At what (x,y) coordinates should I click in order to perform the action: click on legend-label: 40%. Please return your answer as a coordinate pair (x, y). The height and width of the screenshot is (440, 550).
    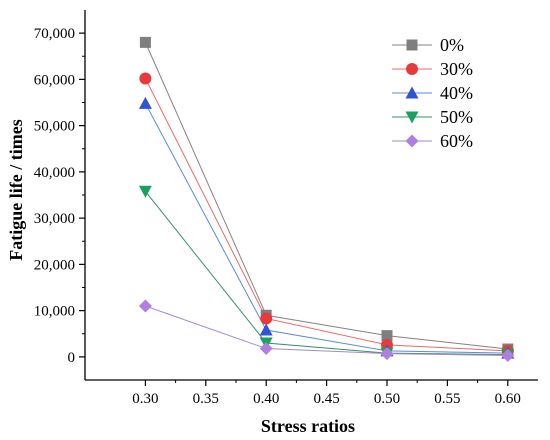
    Looking at the image, I should click on (456, 93).